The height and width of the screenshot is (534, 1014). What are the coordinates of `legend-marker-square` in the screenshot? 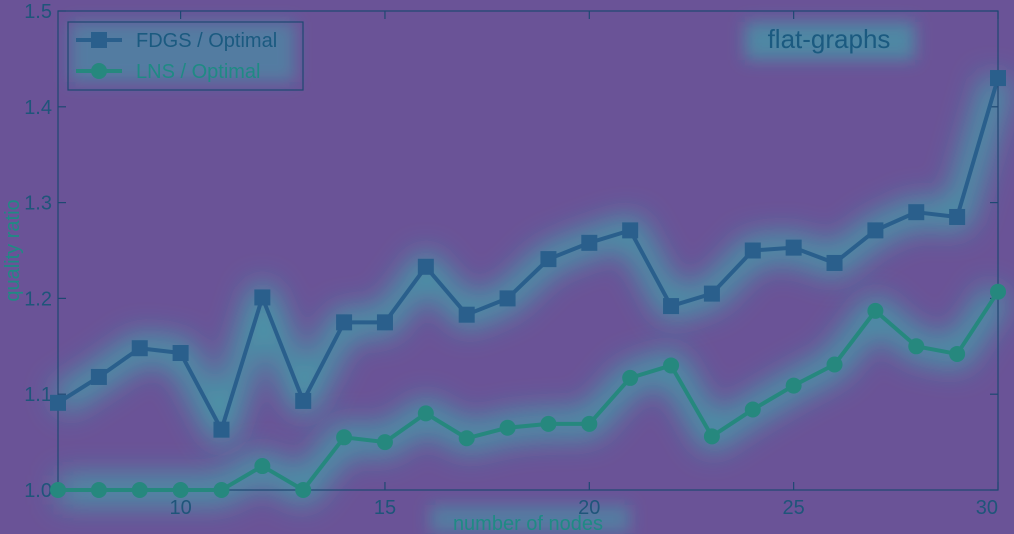 It's located at (99, 40).